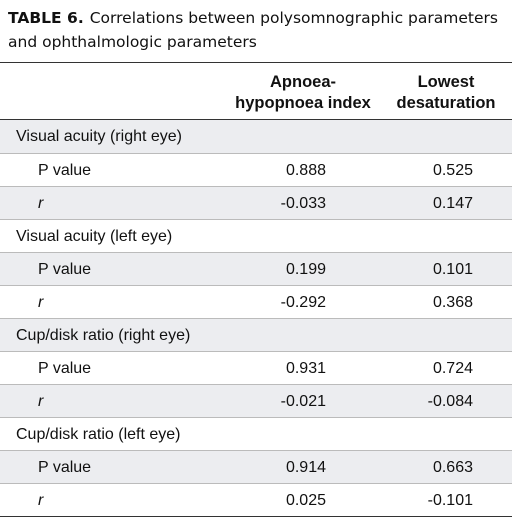 The height and width of the screenshot is (530, 525). What do you see at coordinates (303, 103) in the screenshot?
I see `header-line: hypopnoea index` at bounding box center [303, 103].